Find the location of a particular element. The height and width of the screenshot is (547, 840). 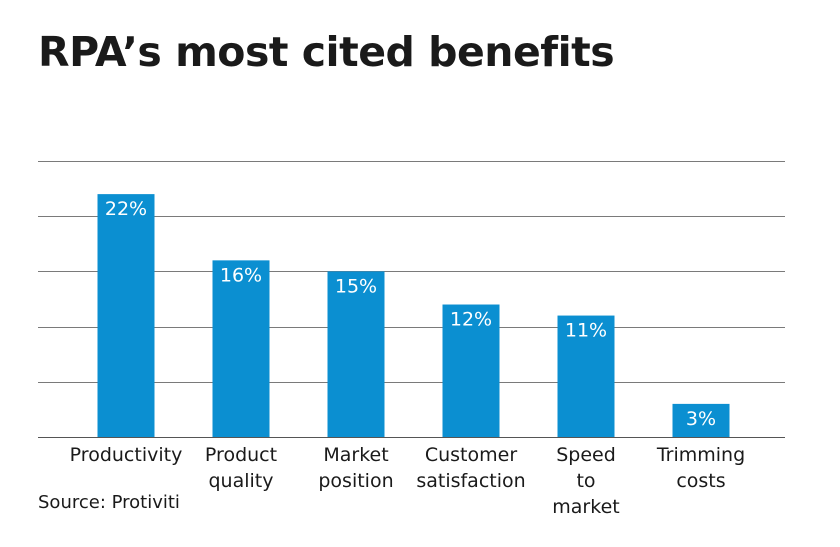

data-label-4: 11% is located at coordinates (586, 331).